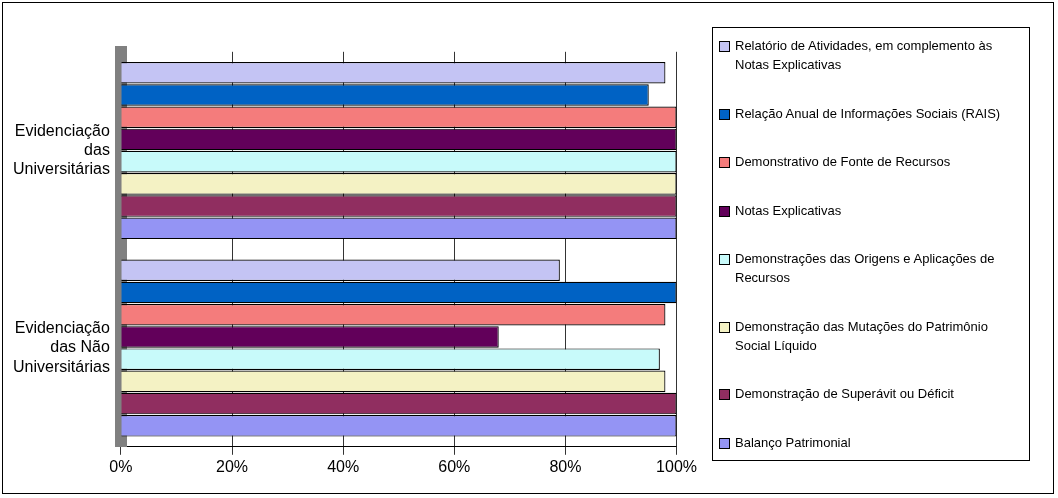 The width and height of the screenshot is (1058, 498). Describe the element at coordinates (865, 269) in the screenshot. I see `legend-label: Demonstrações das Origens e Aplicações de Recursos` at that location.